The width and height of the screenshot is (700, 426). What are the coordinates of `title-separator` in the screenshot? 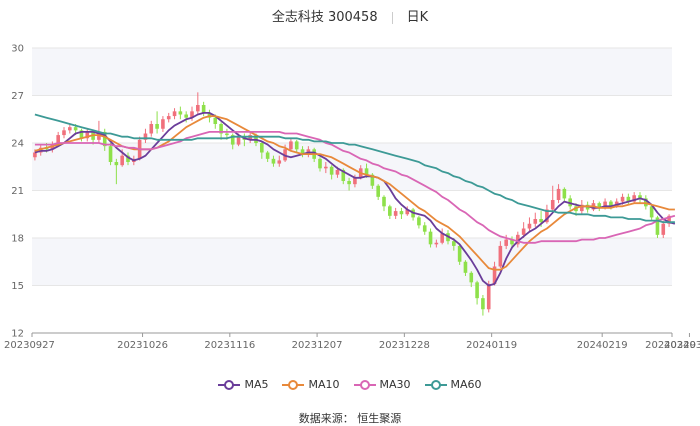 It's located at (392, 17).